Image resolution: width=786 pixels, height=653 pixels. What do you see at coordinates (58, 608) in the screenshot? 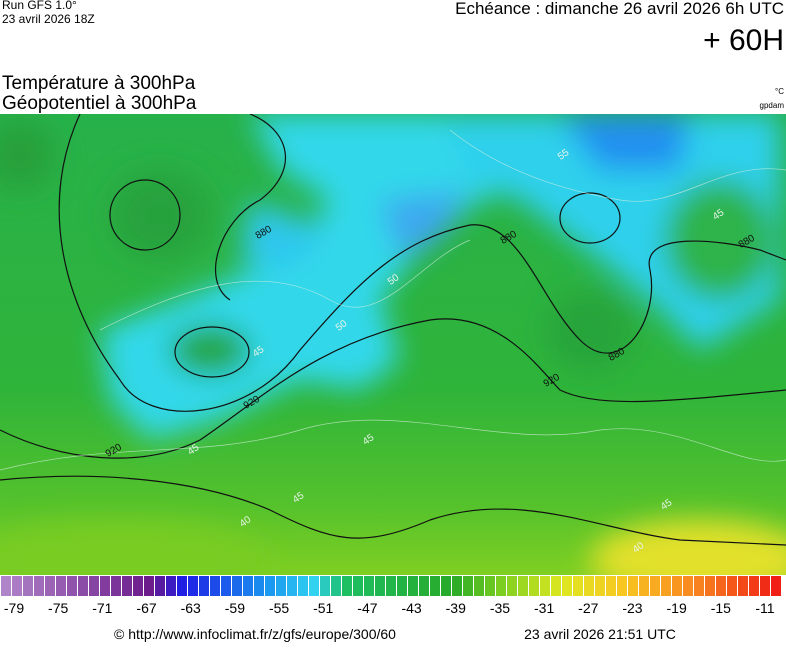
I see `colorbar-label: -75` at bounding box center [58, 608].